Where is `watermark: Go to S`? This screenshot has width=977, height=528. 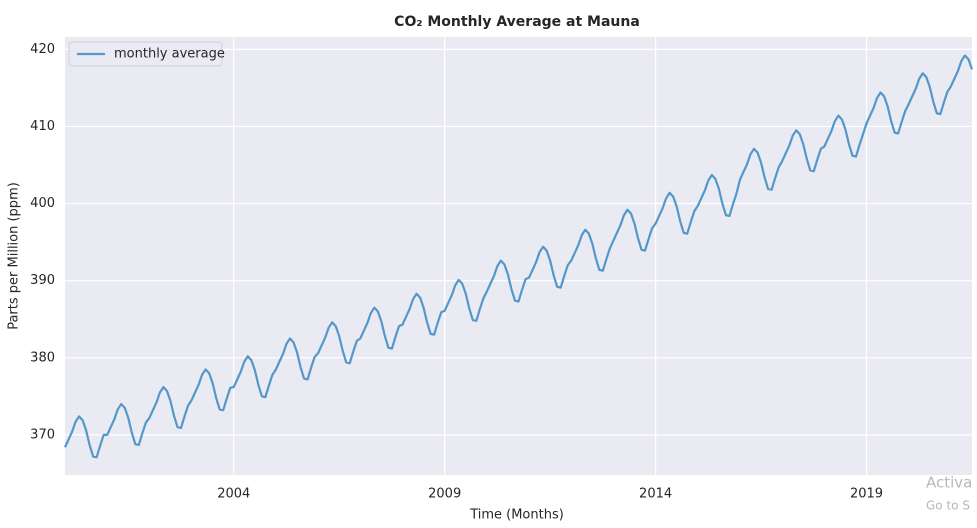
watermark: Go to S is located at coordinates (948, 506).